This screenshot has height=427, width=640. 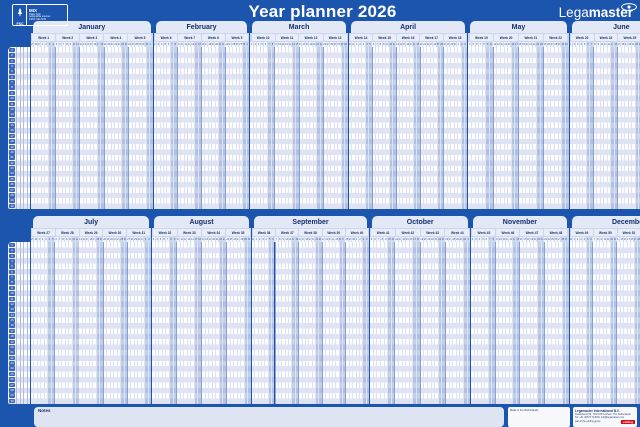 I want to click on week-label: Week 34, so click(x=214, y=232).